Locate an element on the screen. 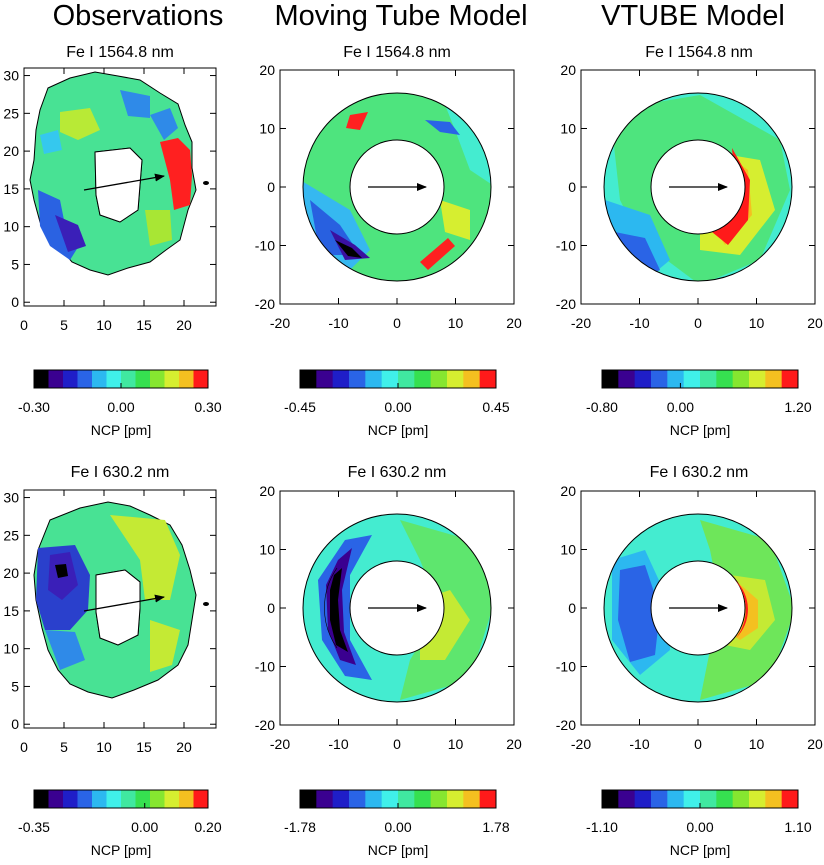 This screenshot has width=824, height=865. obs-630-ytick-label-1: 5 is located at coordinates (15, 686).